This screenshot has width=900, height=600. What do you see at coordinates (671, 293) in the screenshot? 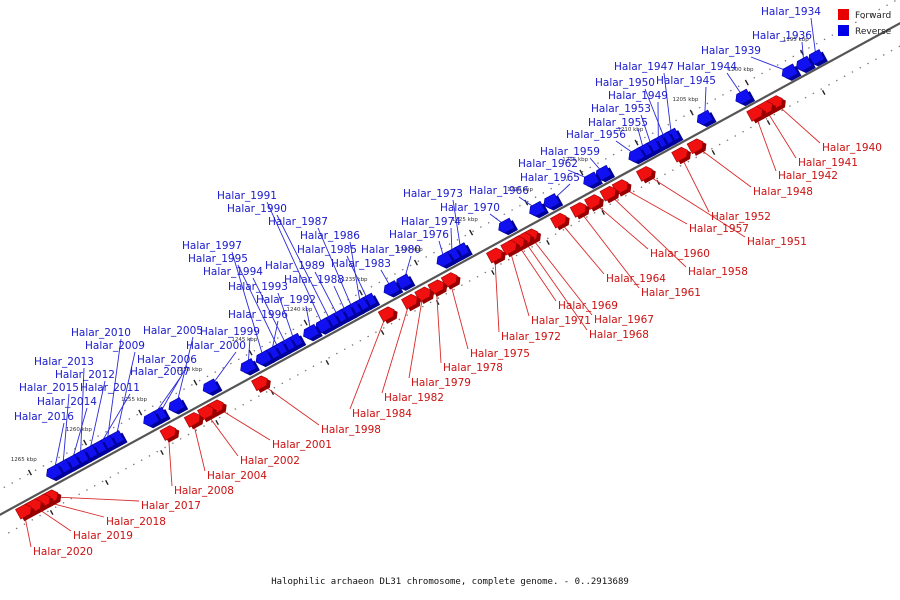
I see `gene-label-halar-1961: Halar_1961` at bounding box center [671, 293].